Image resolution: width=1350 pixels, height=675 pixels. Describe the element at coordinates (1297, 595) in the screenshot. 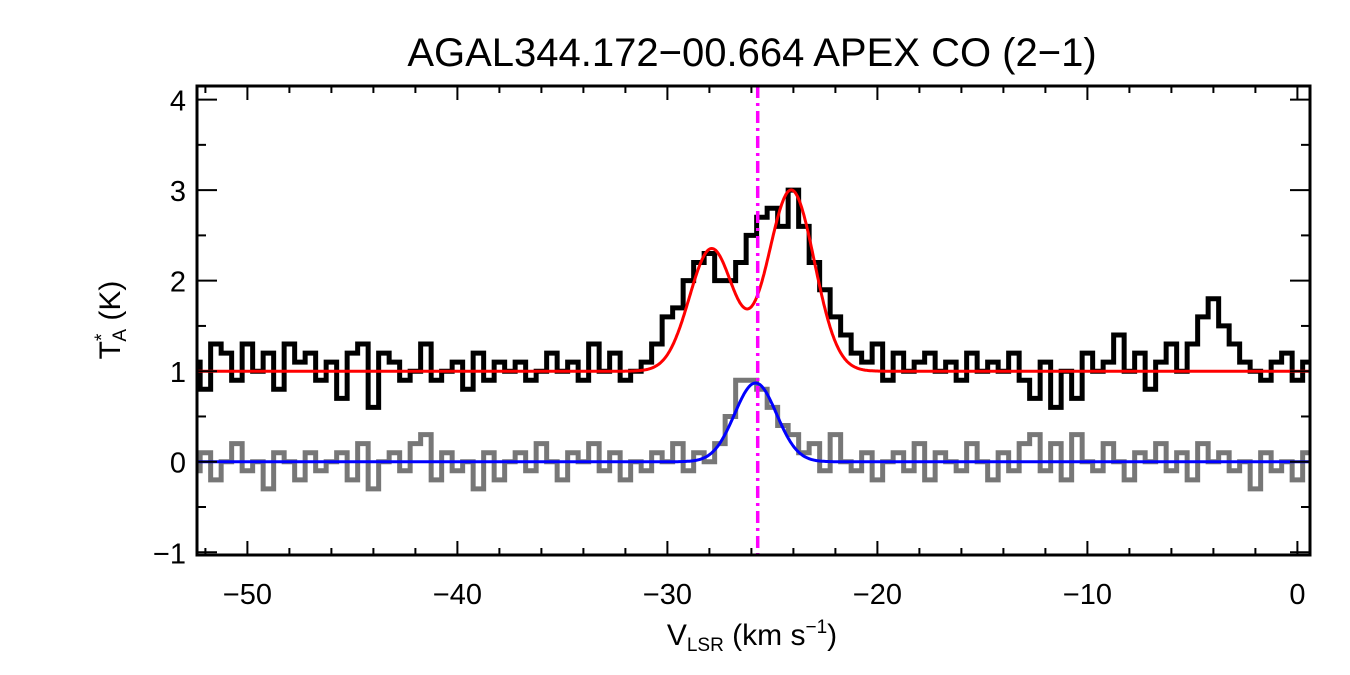

I see `x-tick-label: 0` at that location.